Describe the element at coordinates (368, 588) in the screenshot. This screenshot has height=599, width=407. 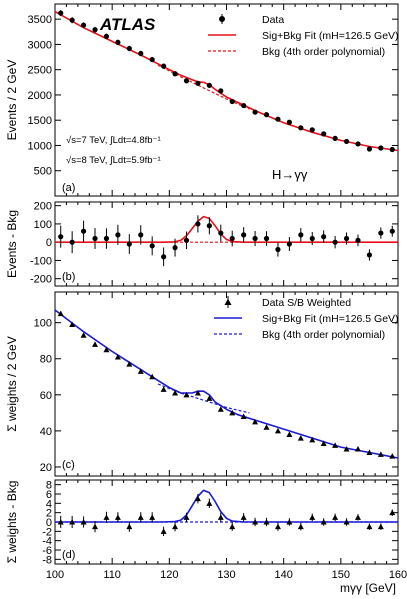
I see `x-axis-label: mγγ [GeV]` at that location.